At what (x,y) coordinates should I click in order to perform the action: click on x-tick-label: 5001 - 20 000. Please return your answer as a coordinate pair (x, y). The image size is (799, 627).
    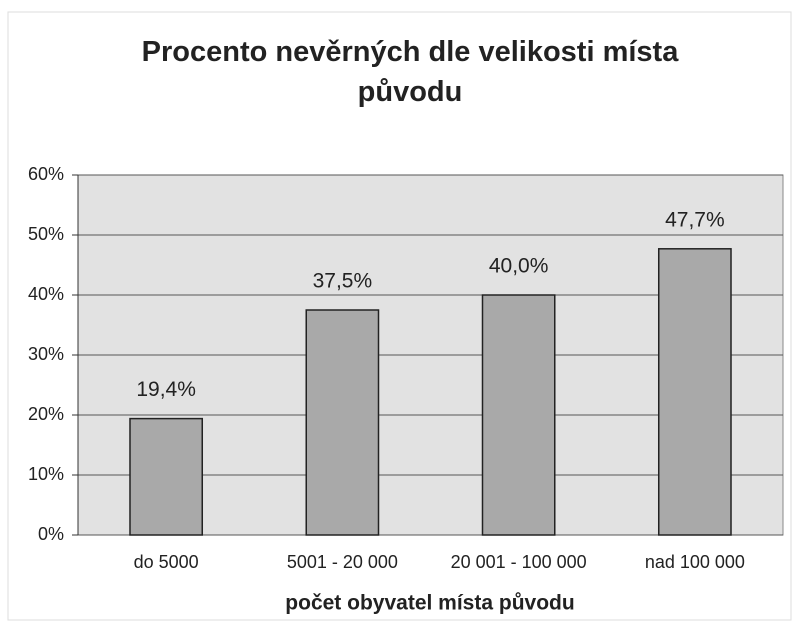
    Looking at the image, I should click on (342, 562).